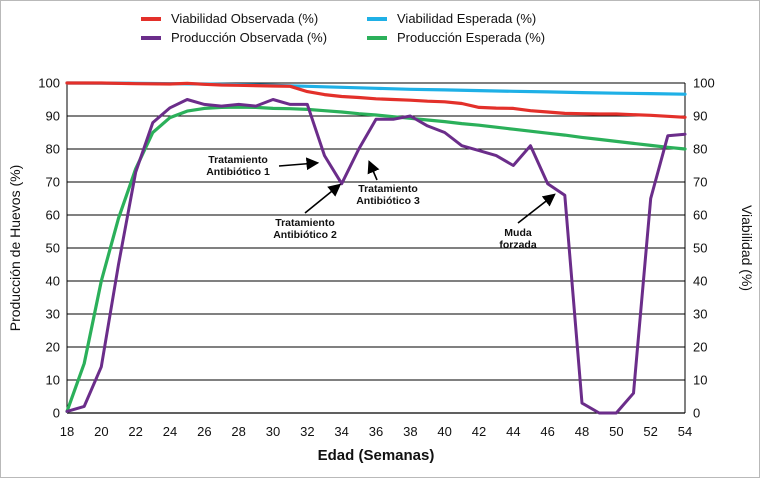 Image resolution: width=760 pixels, height=478 pixels. What do you see at coordinates (53, 281) in the screenshot?
I see `y-tick-label-left: 40` at bounding box center [53, 281].